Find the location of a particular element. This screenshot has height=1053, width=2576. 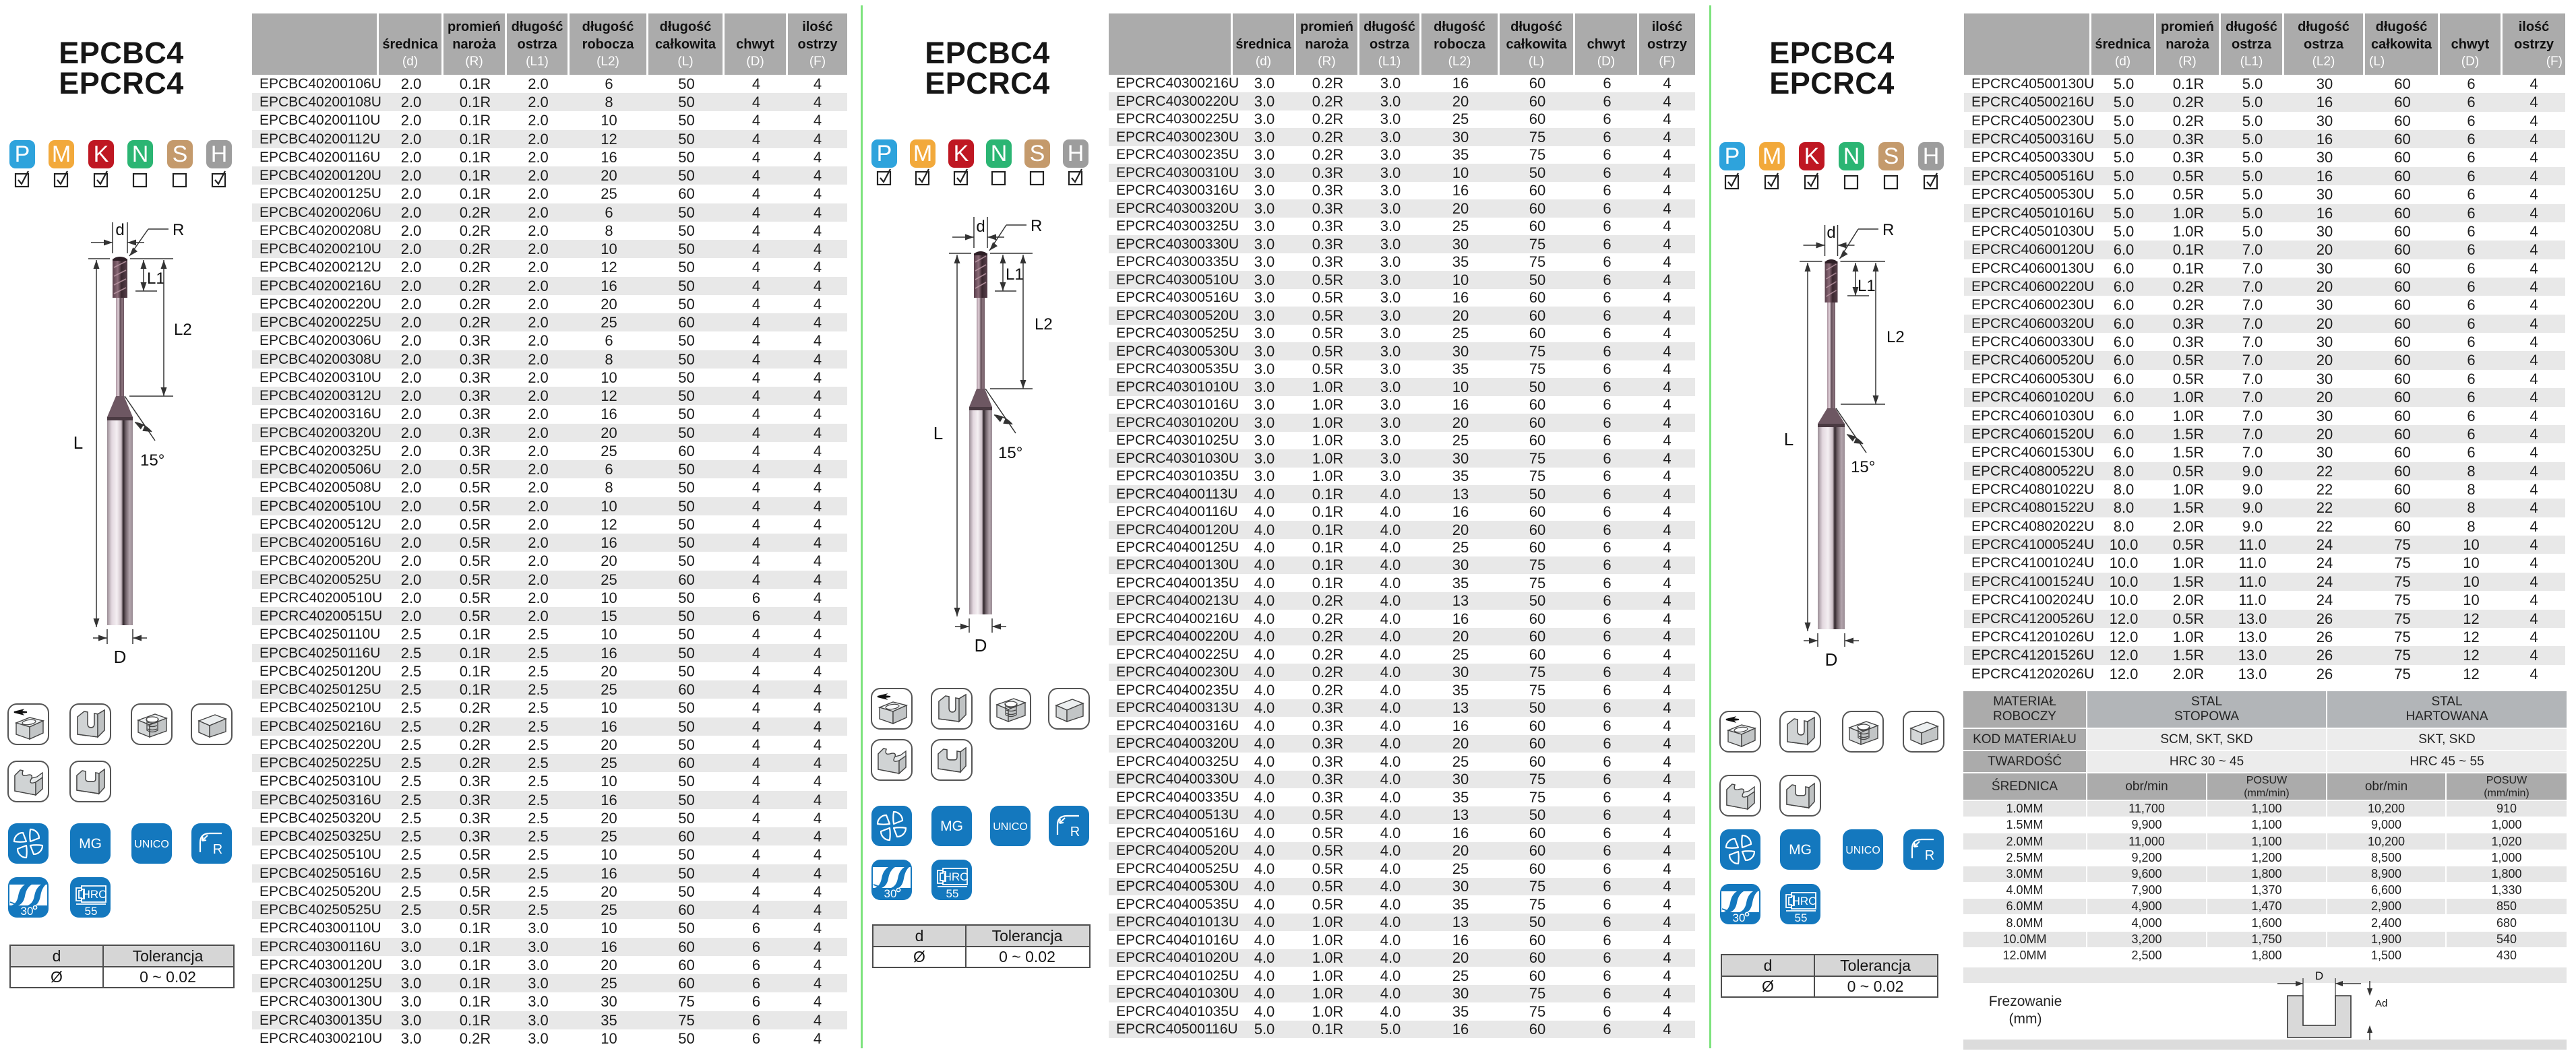

svg-text: Ad is located at coordinates (2381, 1004).